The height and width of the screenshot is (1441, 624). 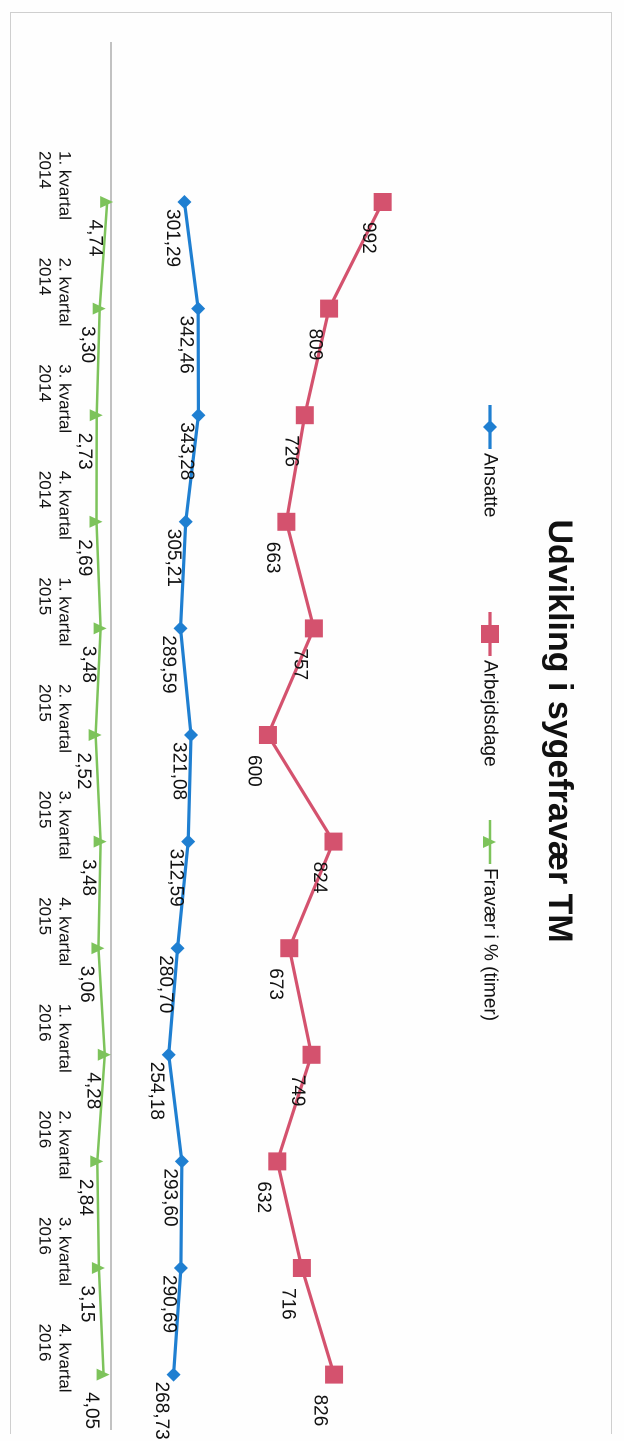 What do you see at coordinates (55, 292) in the screenshot?
I see `x-tick-label: 2. kvartal 2014` at bounding box center [55, 292].